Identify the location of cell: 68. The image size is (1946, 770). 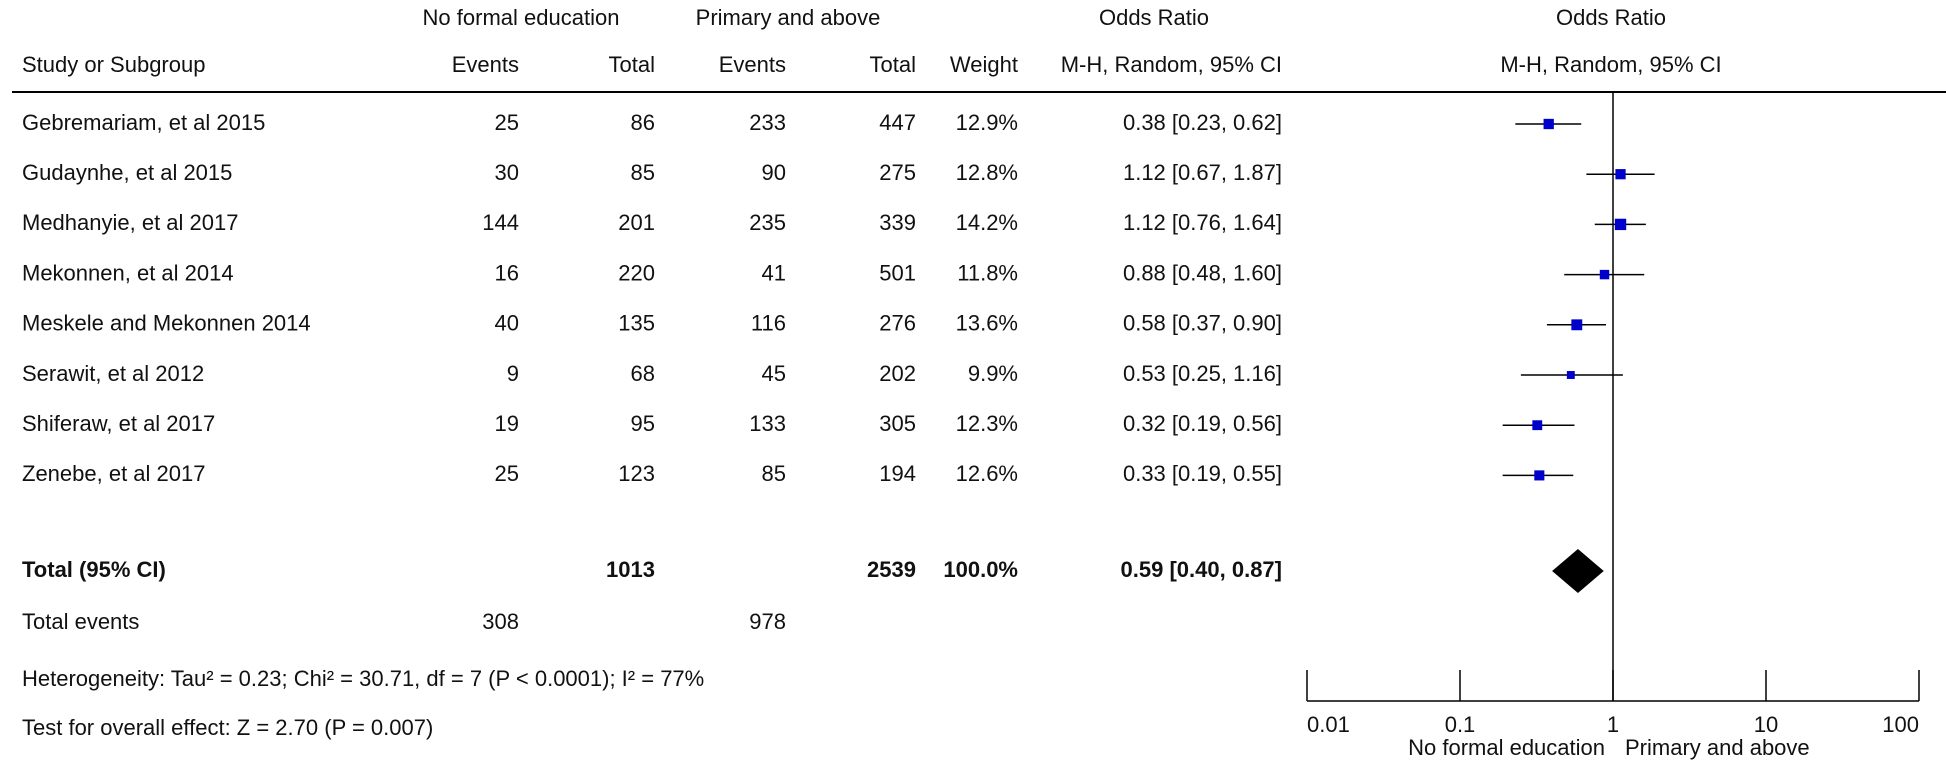
(643, 373).